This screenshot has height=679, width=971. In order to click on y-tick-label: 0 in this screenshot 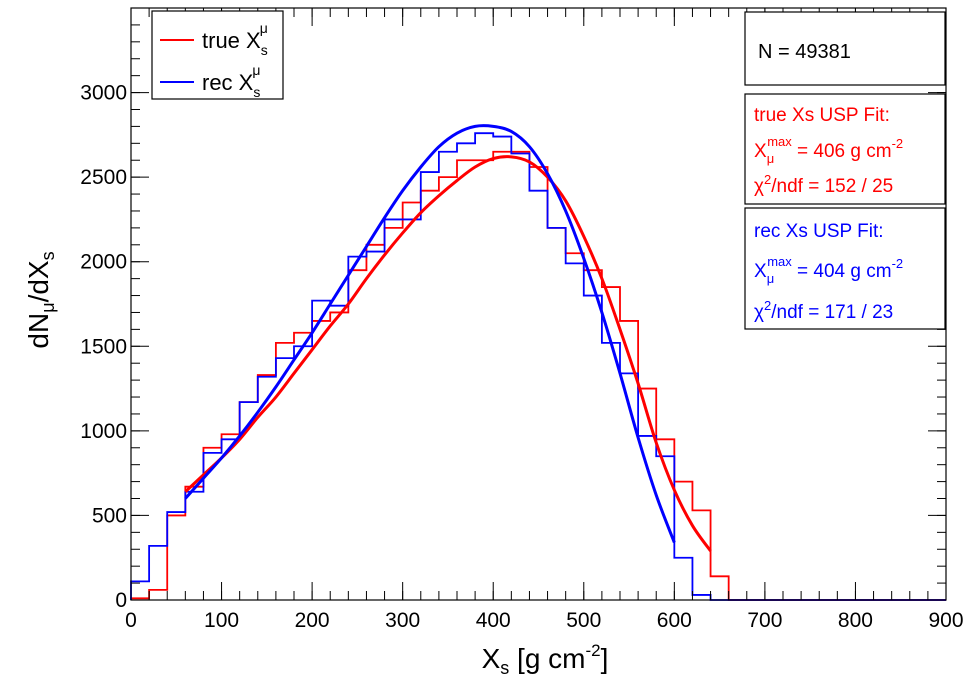, I will do `click(121, 600)`.